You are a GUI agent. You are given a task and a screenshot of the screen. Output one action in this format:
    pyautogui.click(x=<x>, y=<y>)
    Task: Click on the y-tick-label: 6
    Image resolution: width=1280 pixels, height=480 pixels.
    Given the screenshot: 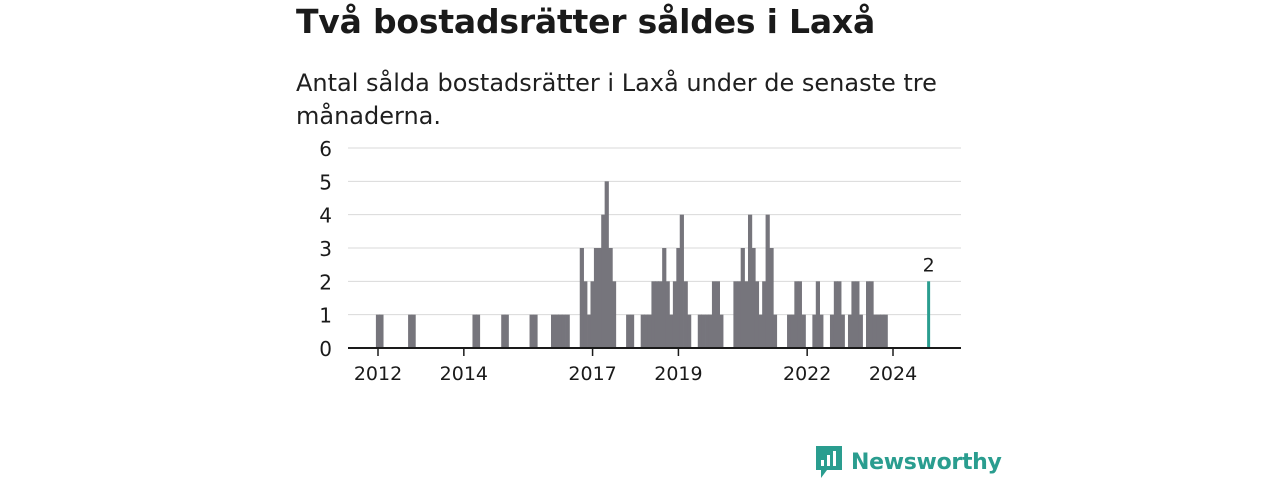 What is the action you would take?
    pyautogui.click(x=325, y=149)
    